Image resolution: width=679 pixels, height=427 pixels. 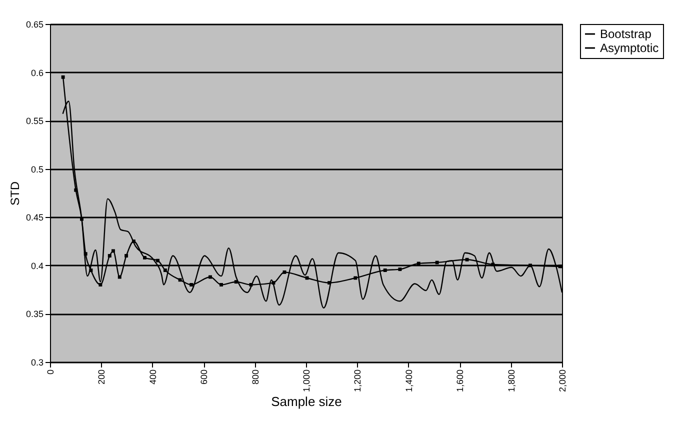 I want to click on x-tick-label: 400, so click(x=153, y=377).